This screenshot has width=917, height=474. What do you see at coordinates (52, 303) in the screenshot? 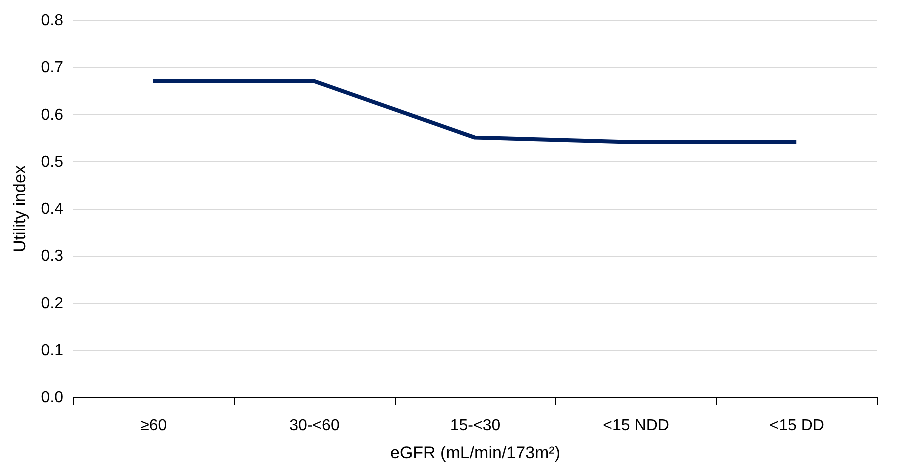
I see `y-tick-label: 0.2` at bounding box center [52, 303].